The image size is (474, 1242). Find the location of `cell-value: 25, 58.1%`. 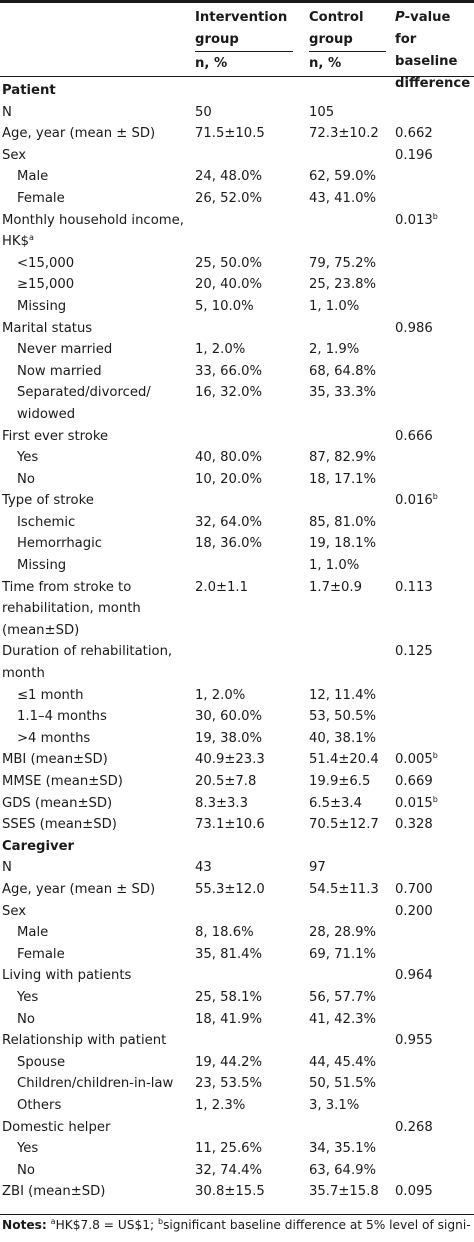

cell-value: 25, 58.1% is located at coordinates (229, 997).